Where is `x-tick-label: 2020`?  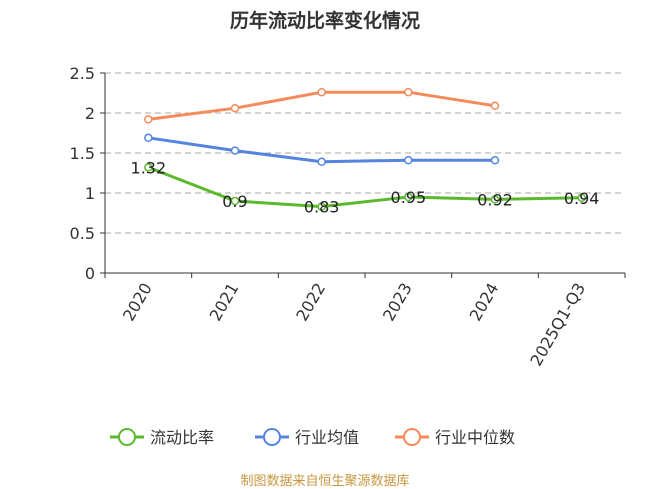
x-tick-label: 2020 is located at coordinates (137, 302).